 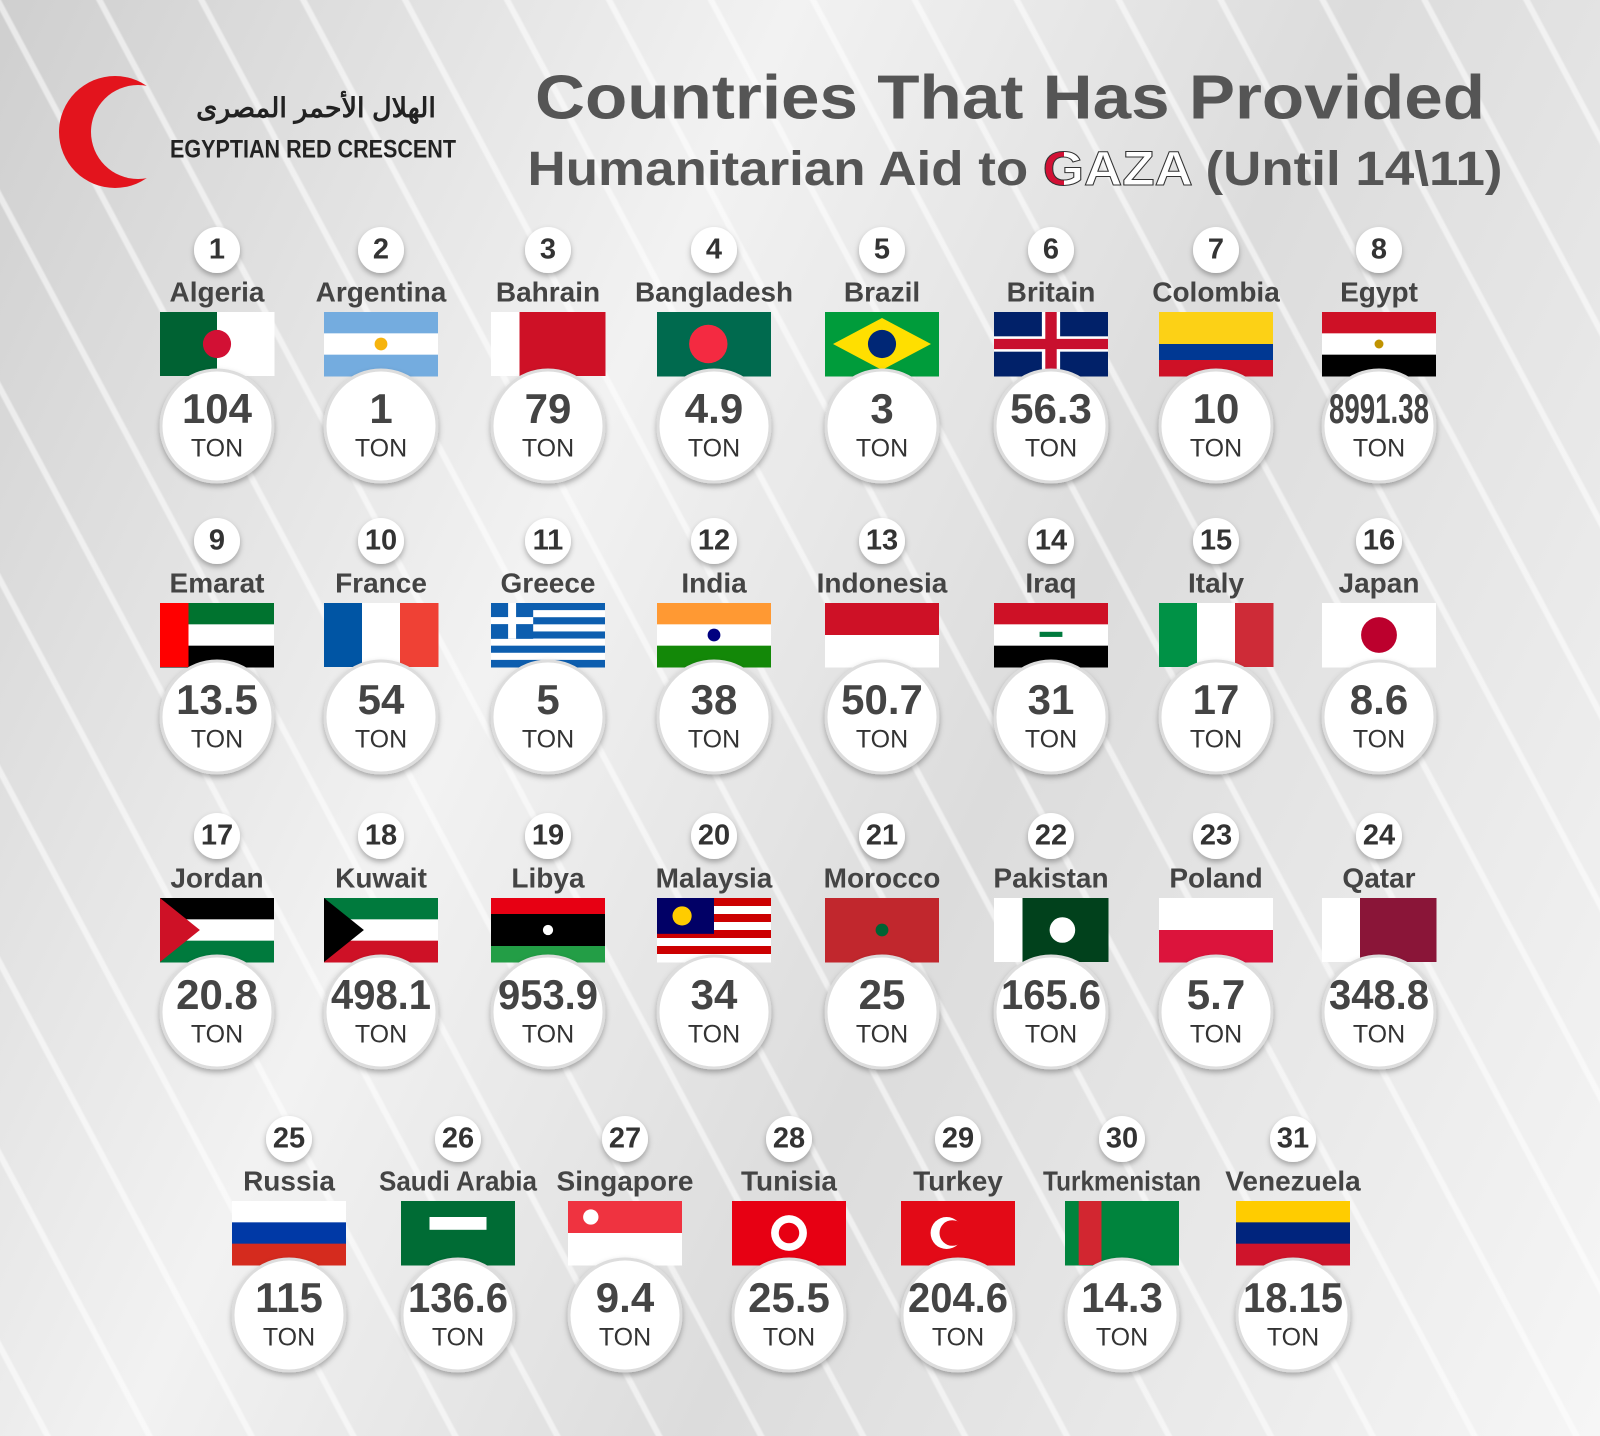 What do you see at coordinates (548, 877) in the screenshot?
I see `country-name: Libya` at bounding box center [548, 877].